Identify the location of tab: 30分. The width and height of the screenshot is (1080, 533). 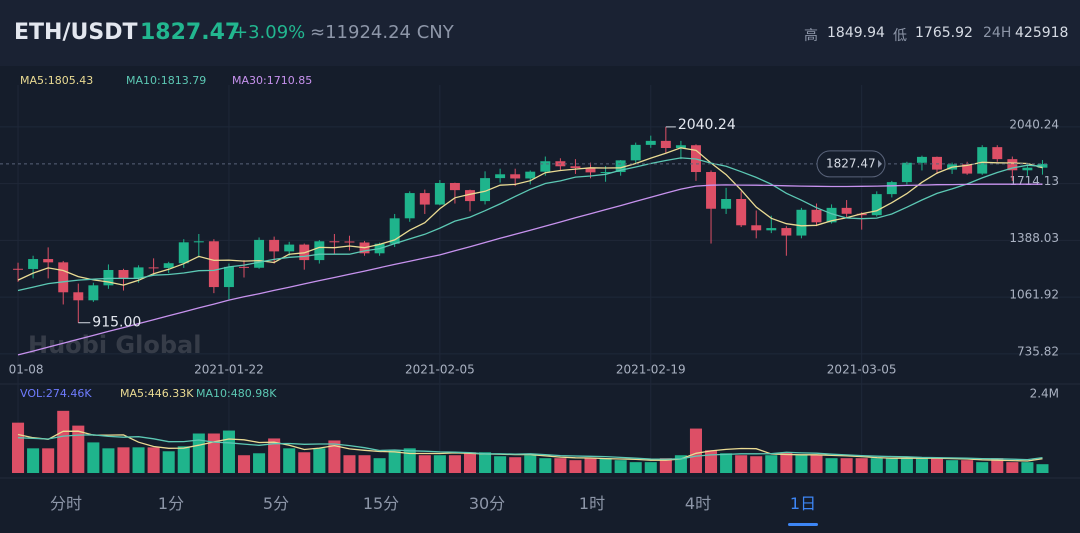
(487, 503).